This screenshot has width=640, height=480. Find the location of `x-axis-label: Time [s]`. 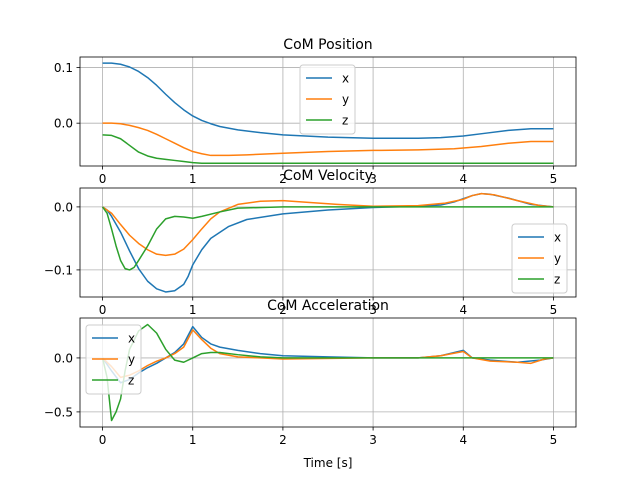

x-axis-label: Time [s] is located at coordinates (328, 463).